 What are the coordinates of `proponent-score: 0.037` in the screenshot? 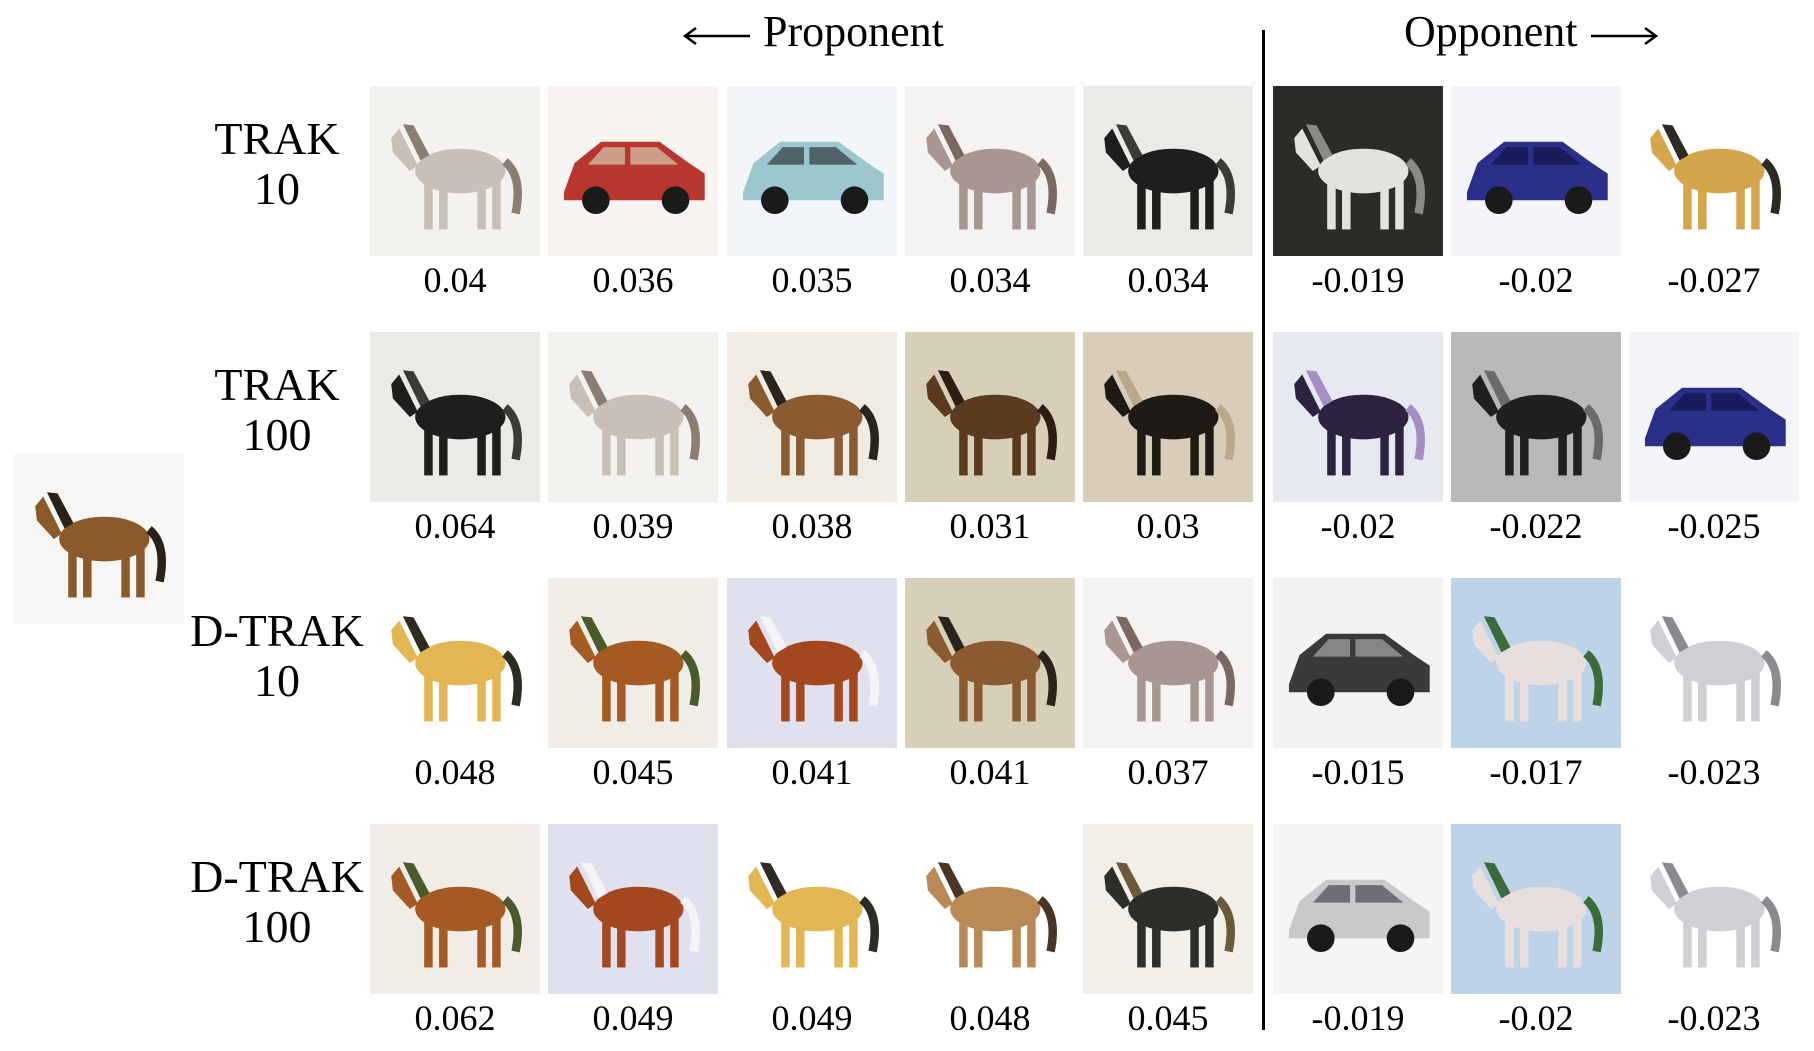 It's located at (1168, 772).